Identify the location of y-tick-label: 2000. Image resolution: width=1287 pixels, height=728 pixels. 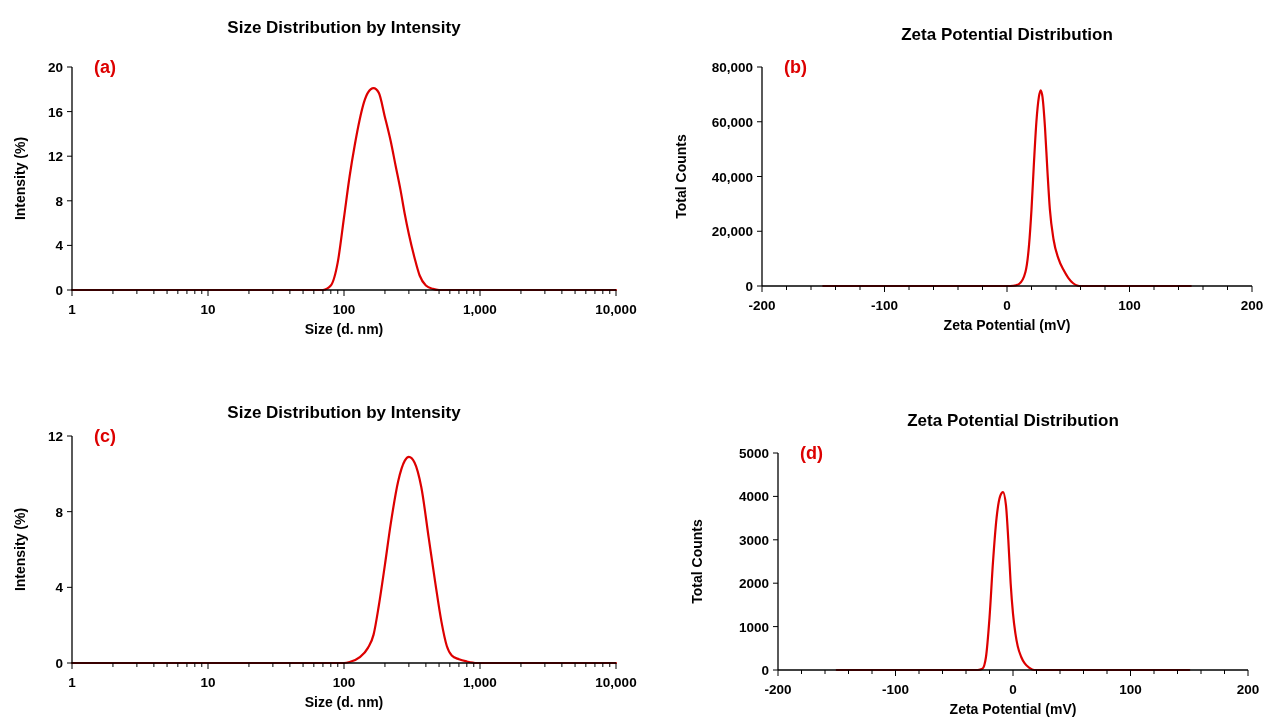
(753, 584).